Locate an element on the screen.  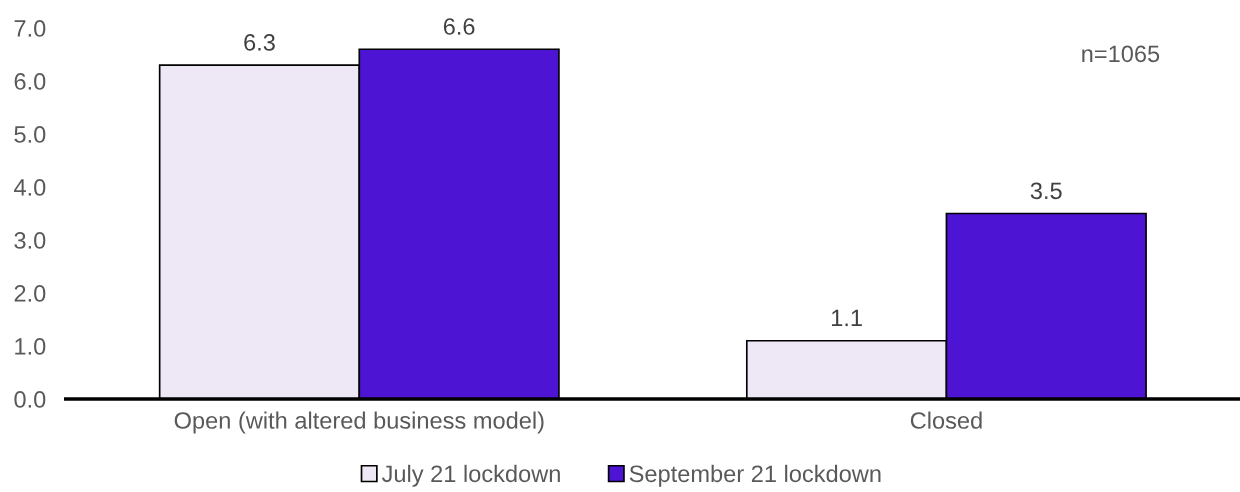
y-tick-label: 2.0 is located at coordinates (30, 293).